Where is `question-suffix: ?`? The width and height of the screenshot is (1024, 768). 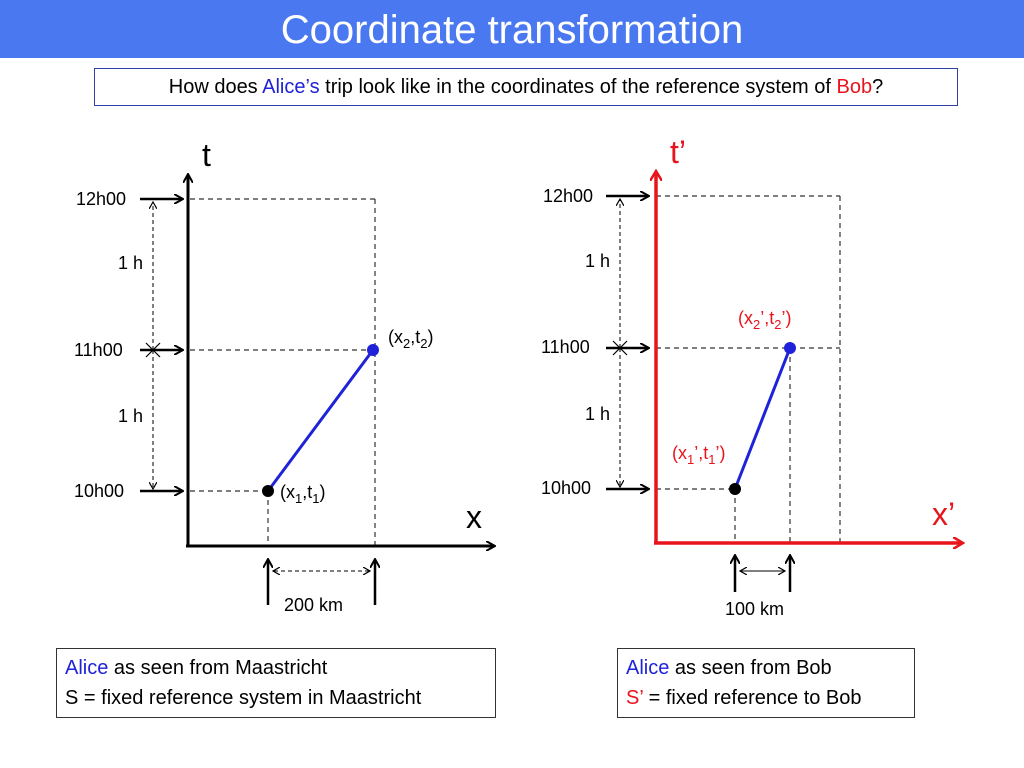 question-suffix: ? is located at coordinates (878, 87).